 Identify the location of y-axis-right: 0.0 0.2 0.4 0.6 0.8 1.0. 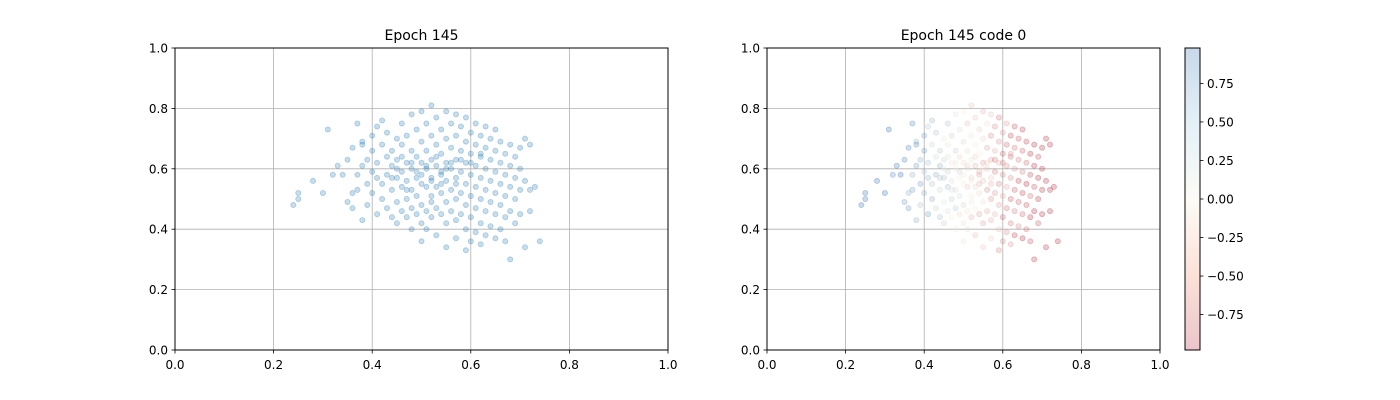
(754, 200).